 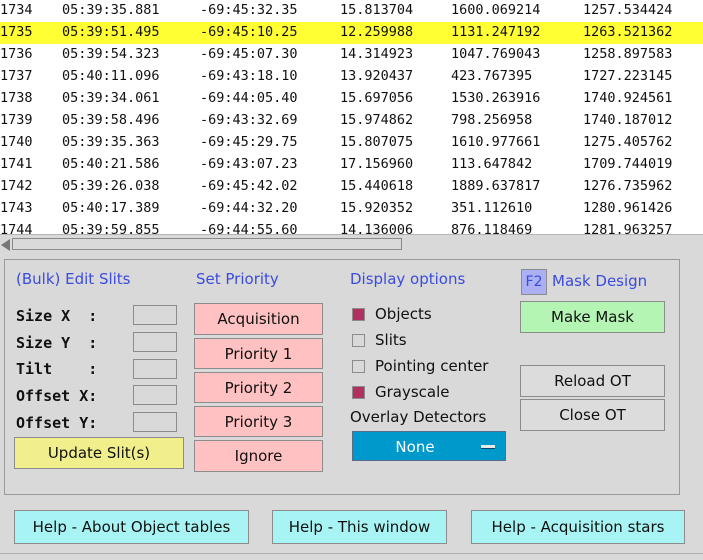 What do you see at coordinates (600, 281) in the screenshot?
I see `mask-design-title: Mask Design` at bounding box center [600, 281].